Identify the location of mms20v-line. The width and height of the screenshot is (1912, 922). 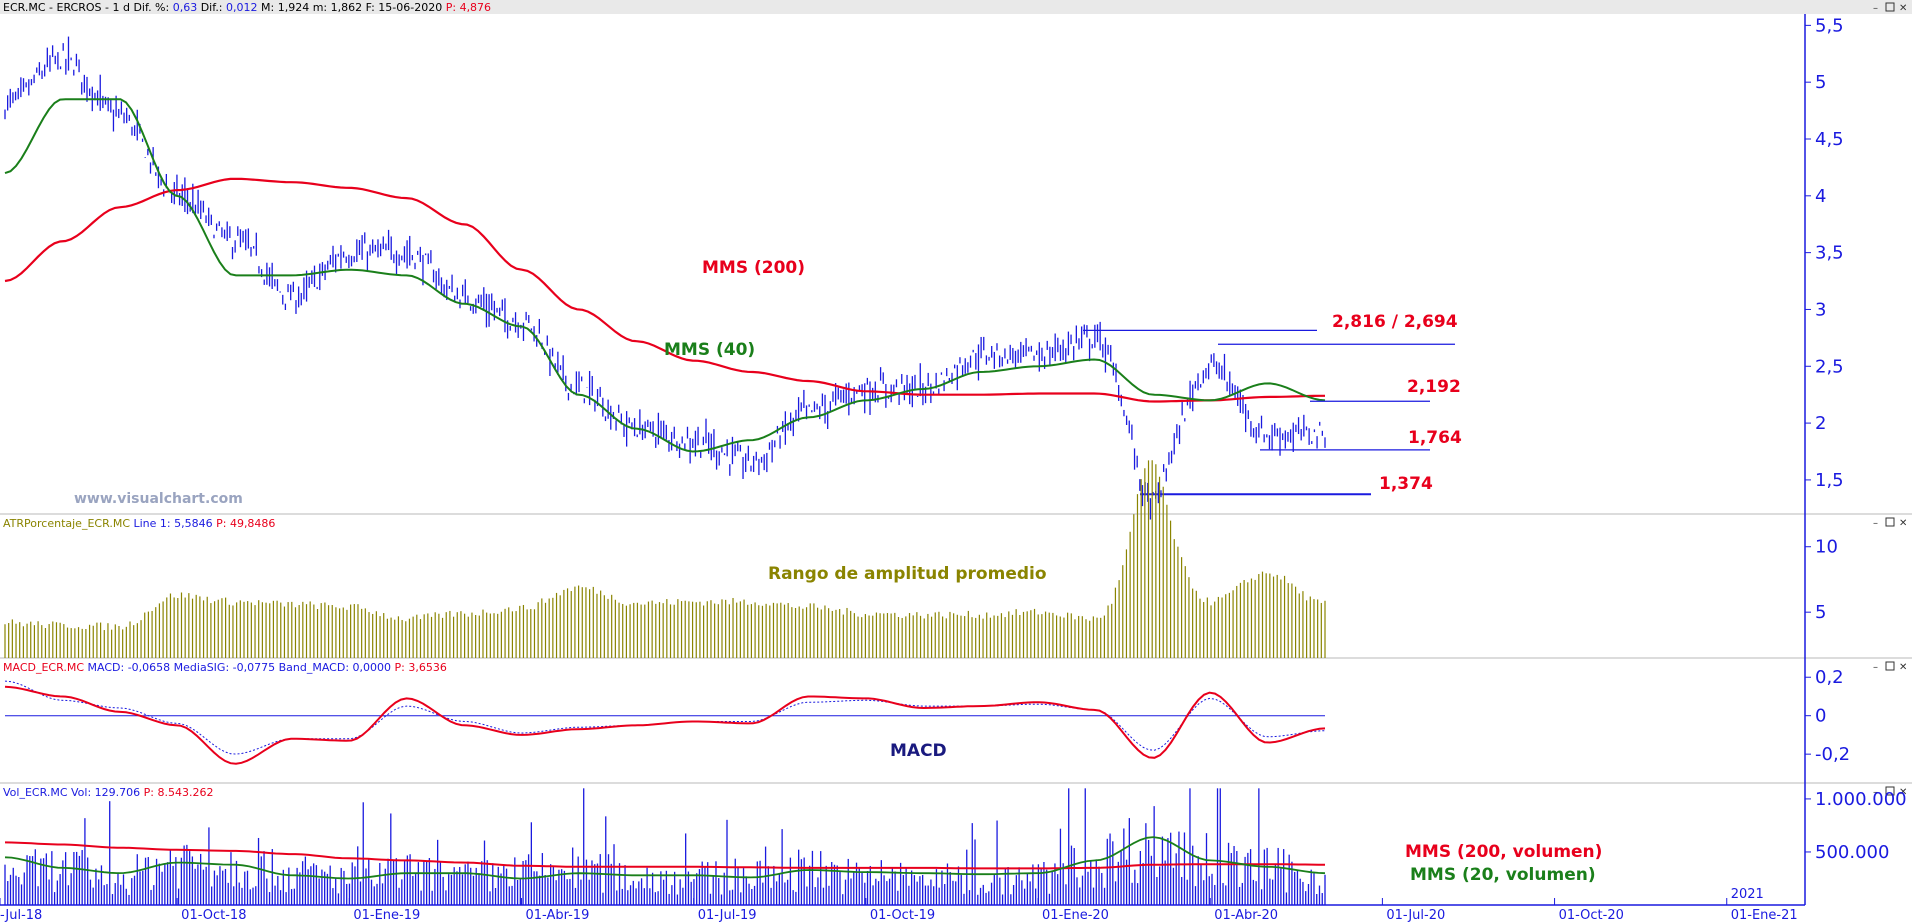
(665, 858).